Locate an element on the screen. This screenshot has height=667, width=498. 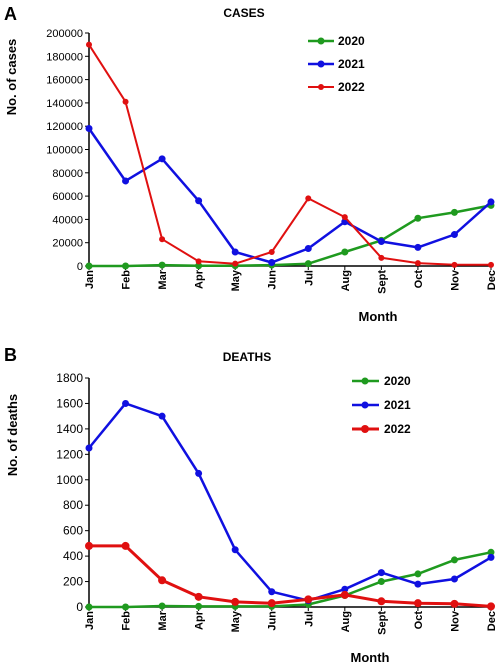
data-point-2020-Nov is located at coordinates (454, 560).